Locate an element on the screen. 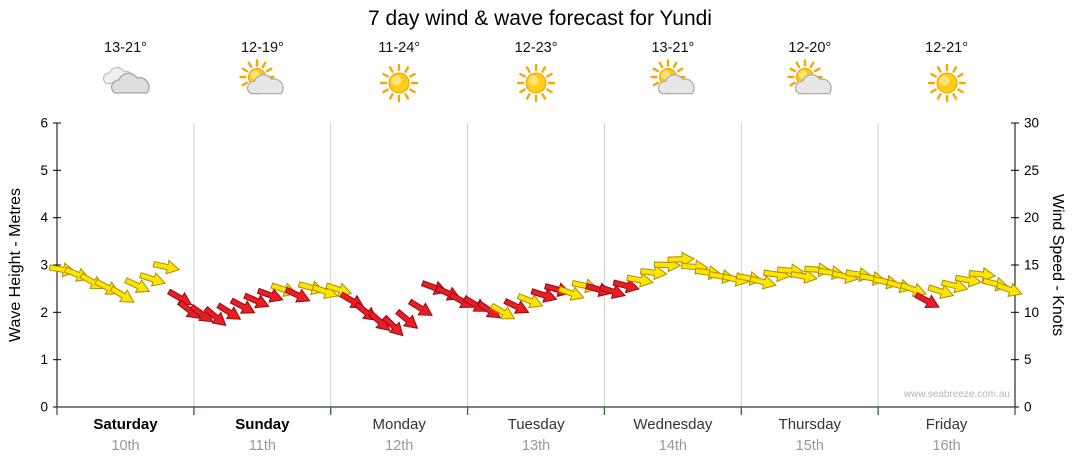 Image resolution: width=1080 pixels, height=475 pixels. left-tick-label: 3 is located at coordinates (44, 265).